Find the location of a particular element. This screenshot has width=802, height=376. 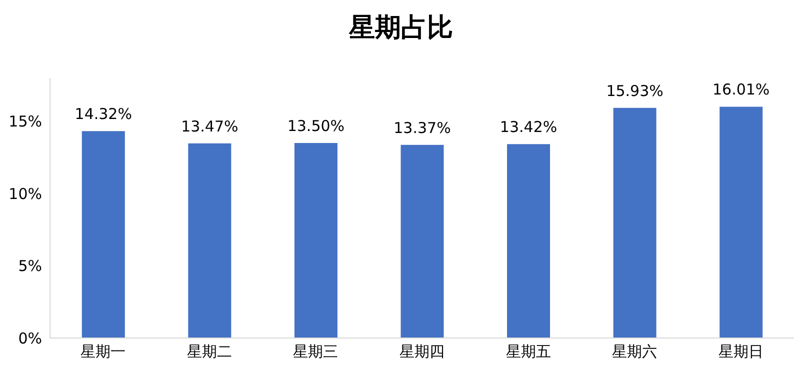

data-label: 13.42% is located at coordinates (529, 127).